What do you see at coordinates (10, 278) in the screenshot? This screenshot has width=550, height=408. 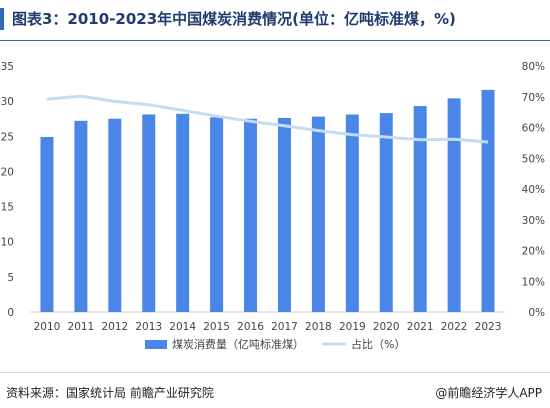 I see `left-tick-label: 5` at bounding box center [10, 278].